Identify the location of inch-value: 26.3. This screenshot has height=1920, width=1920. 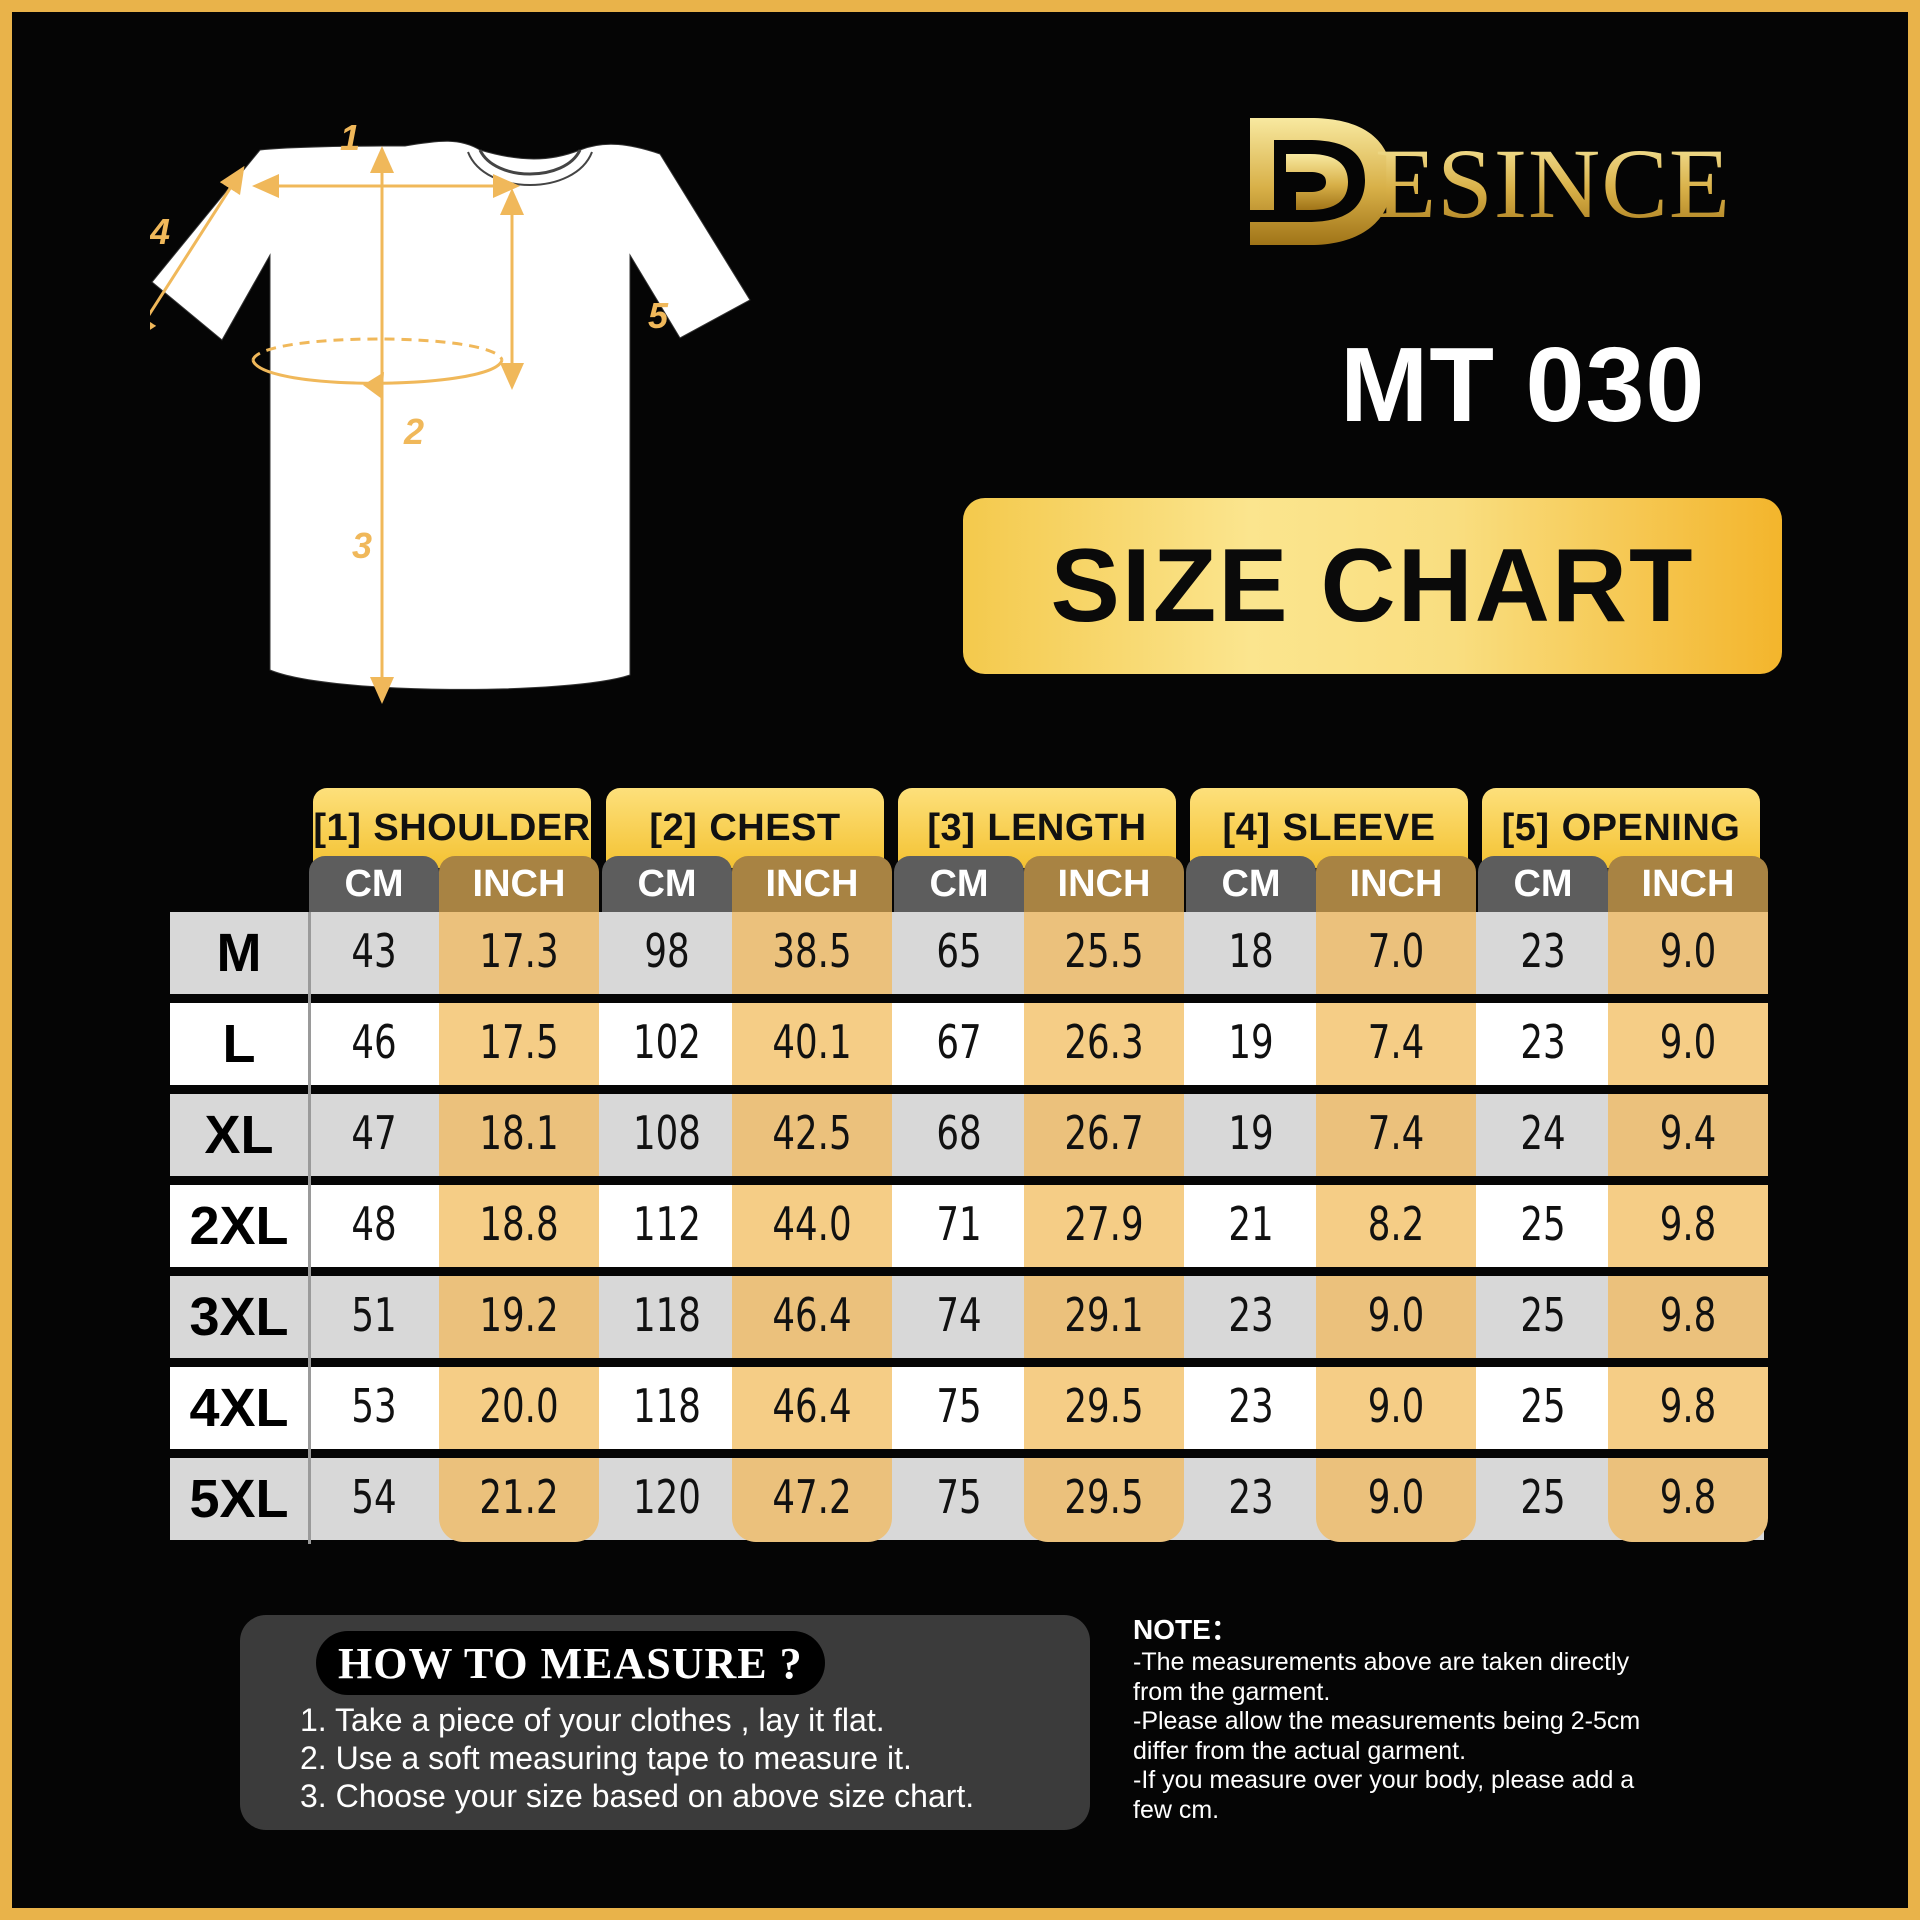
(1104, 1042).